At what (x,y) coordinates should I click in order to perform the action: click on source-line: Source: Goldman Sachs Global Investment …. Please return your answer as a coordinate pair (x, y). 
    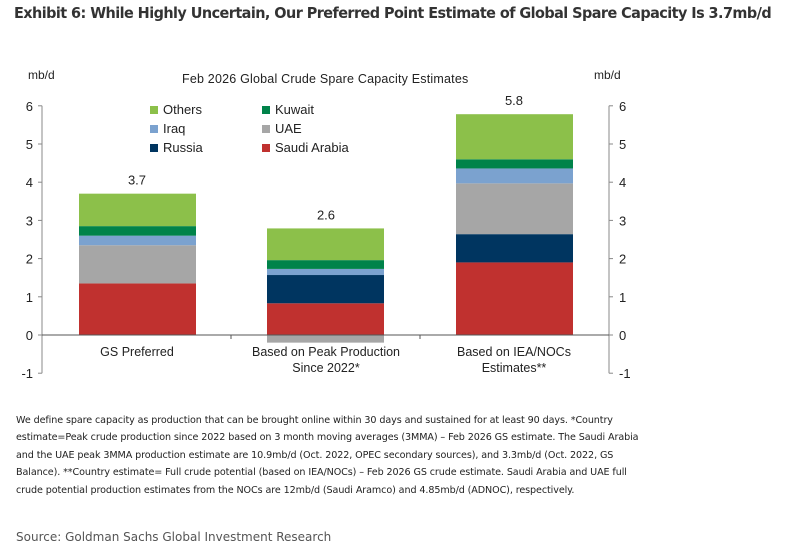
    Looking at the image, I should click on (174, 537).